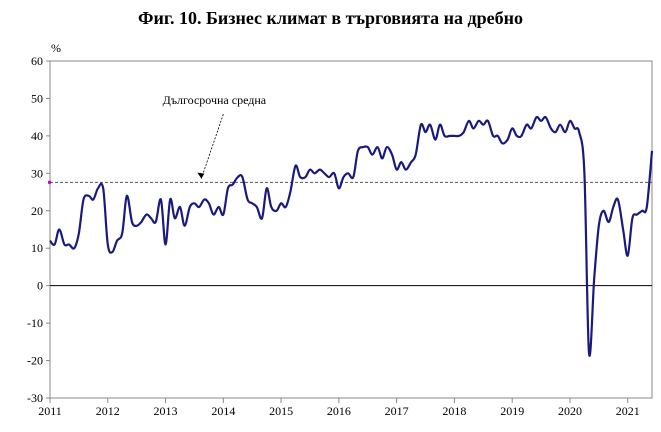 The height and width of the screenshot is (432, 661). Describe the element at coordinates (37, 98) in the screenshot. I see `y-tick-label: 50` at that location.